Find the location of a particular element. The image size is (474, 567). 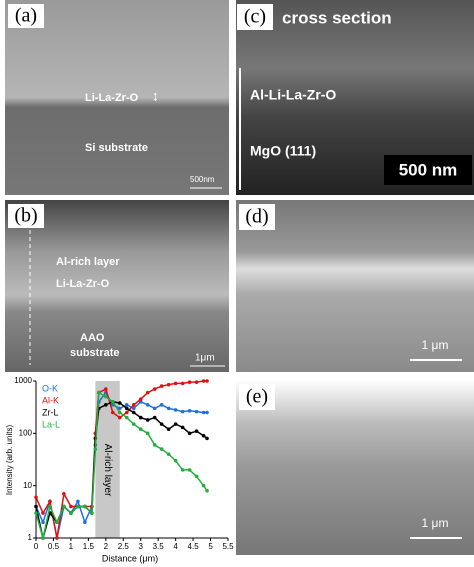

scale-label: 1μm is located at coordinates (205, 358).